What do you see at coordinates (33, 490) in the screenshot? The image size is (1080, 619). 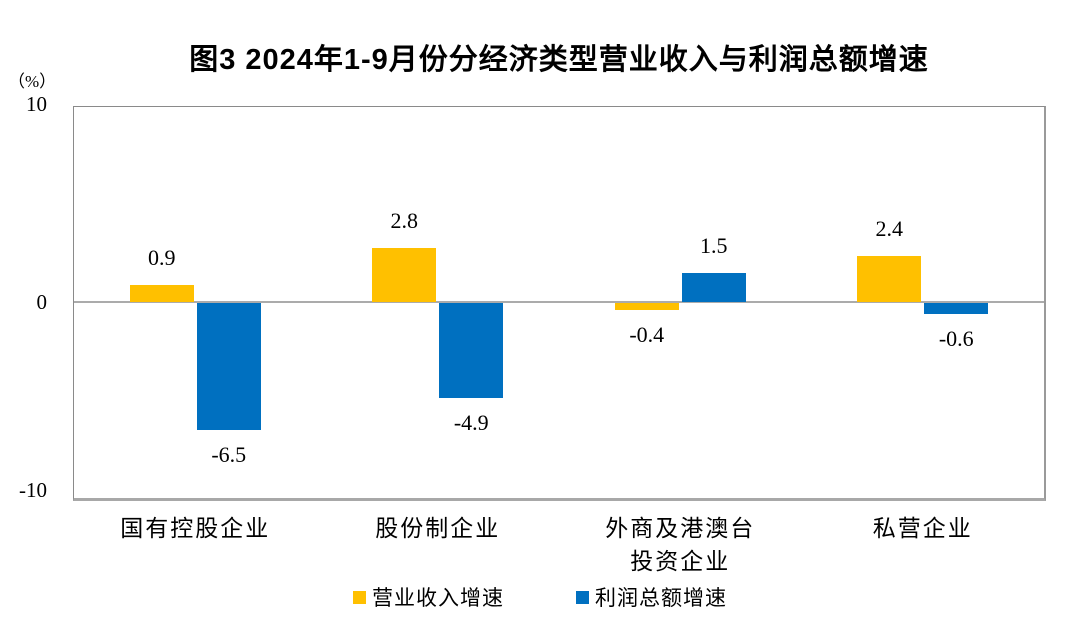 I see `y-tick-neg-10: -10` at bounding box center [33, 490].